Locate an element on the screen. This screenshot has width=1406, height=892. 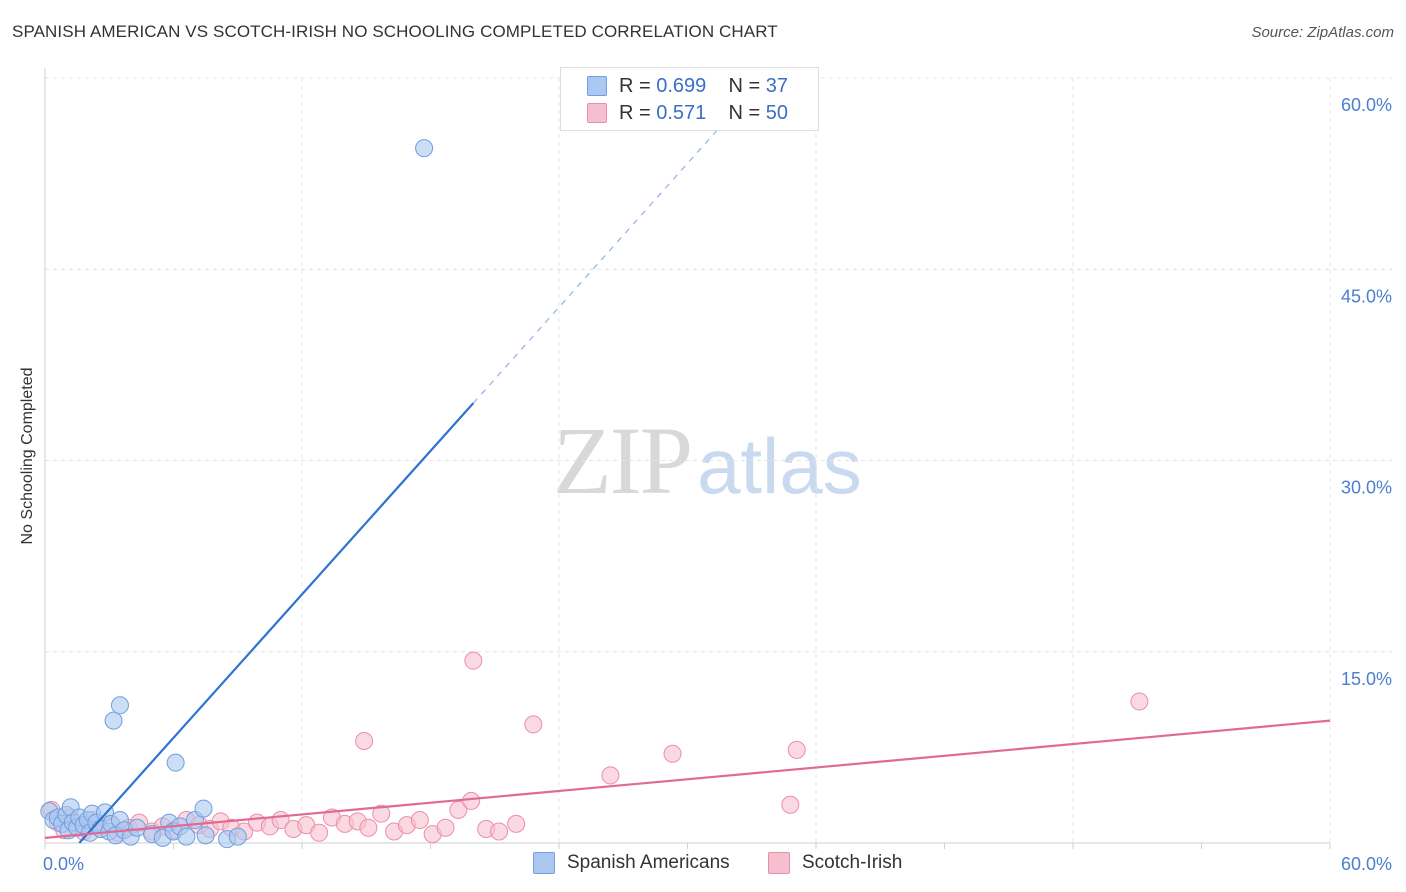
series-legend-label: Spanish Americans is located at coordinates (648, 862).